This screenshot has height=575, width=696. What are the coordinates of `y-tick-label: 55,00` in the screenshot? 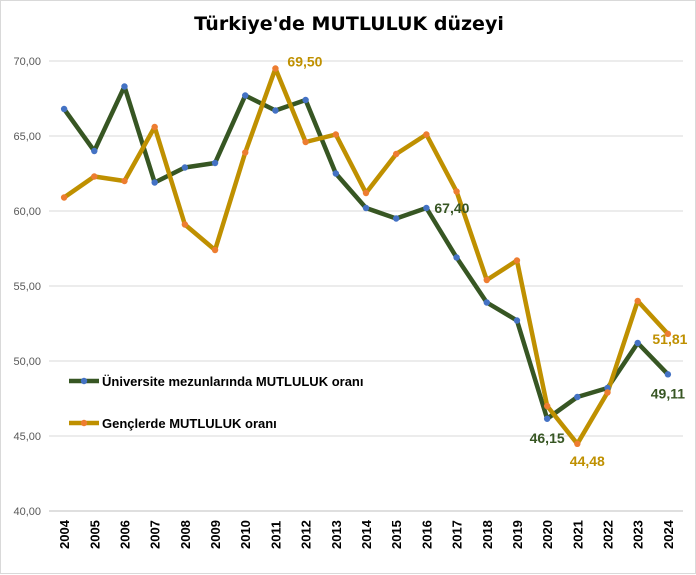 It's located at (27, 287).